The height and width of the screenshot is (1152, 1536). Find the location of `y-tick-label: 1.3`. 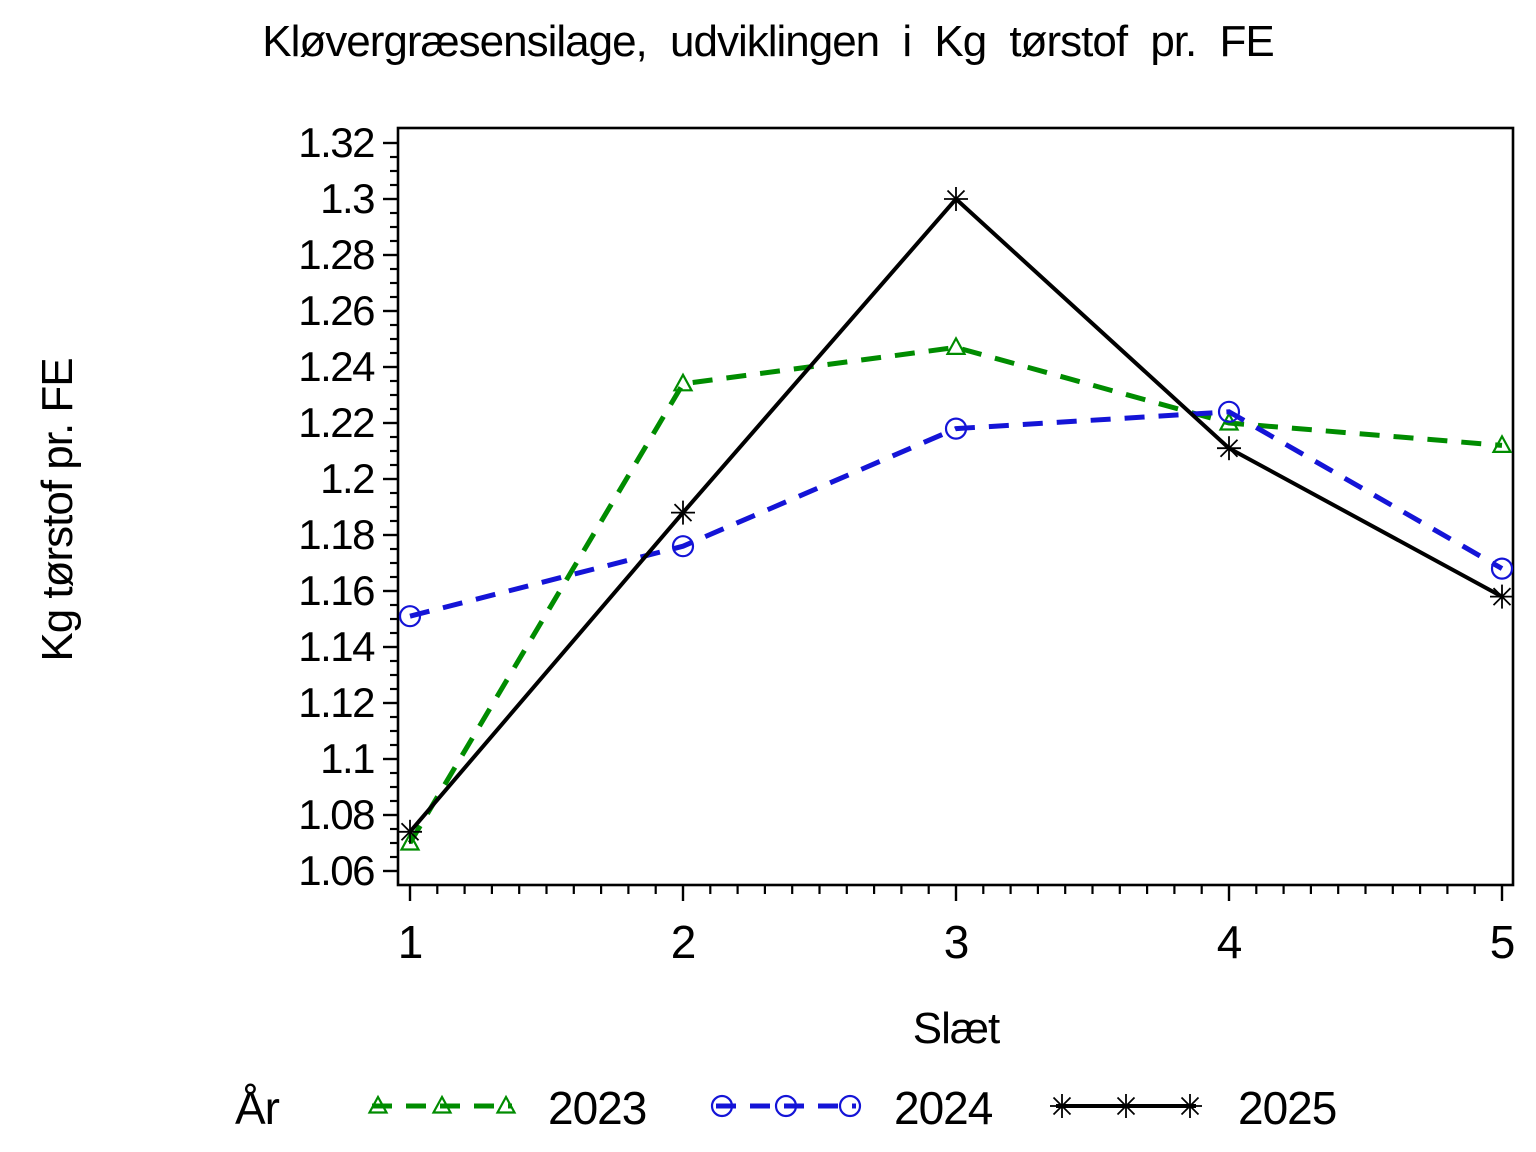

y-tick-label: 1.3 is located at coordinates (347, 198).